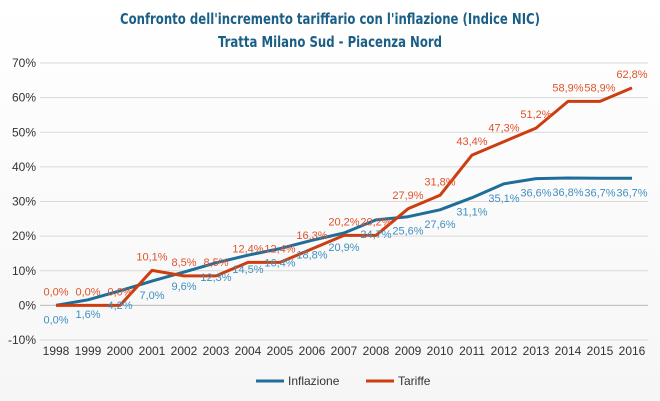  Describe the element at coordinates (375, 235) in the screenshot. I see `data-label-inflazione: 24,7%` at that location.